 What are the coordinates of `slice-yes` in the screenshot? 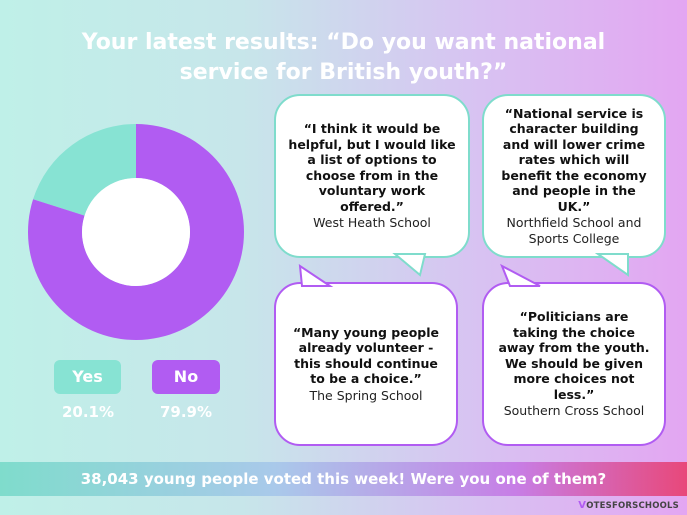 It's located at (84, 170).